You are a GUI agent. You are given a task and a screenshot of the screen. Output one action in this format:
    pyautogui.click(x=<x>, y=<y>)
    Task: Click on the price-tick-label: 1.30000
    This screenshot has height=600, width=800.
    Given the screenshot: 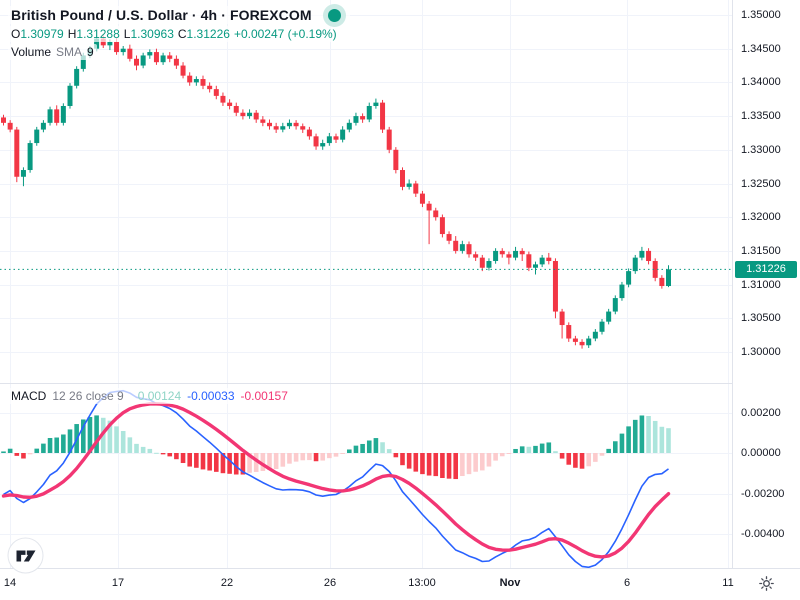 What is the action you would take?
    pyautogui.click(x=761, y=352)
    